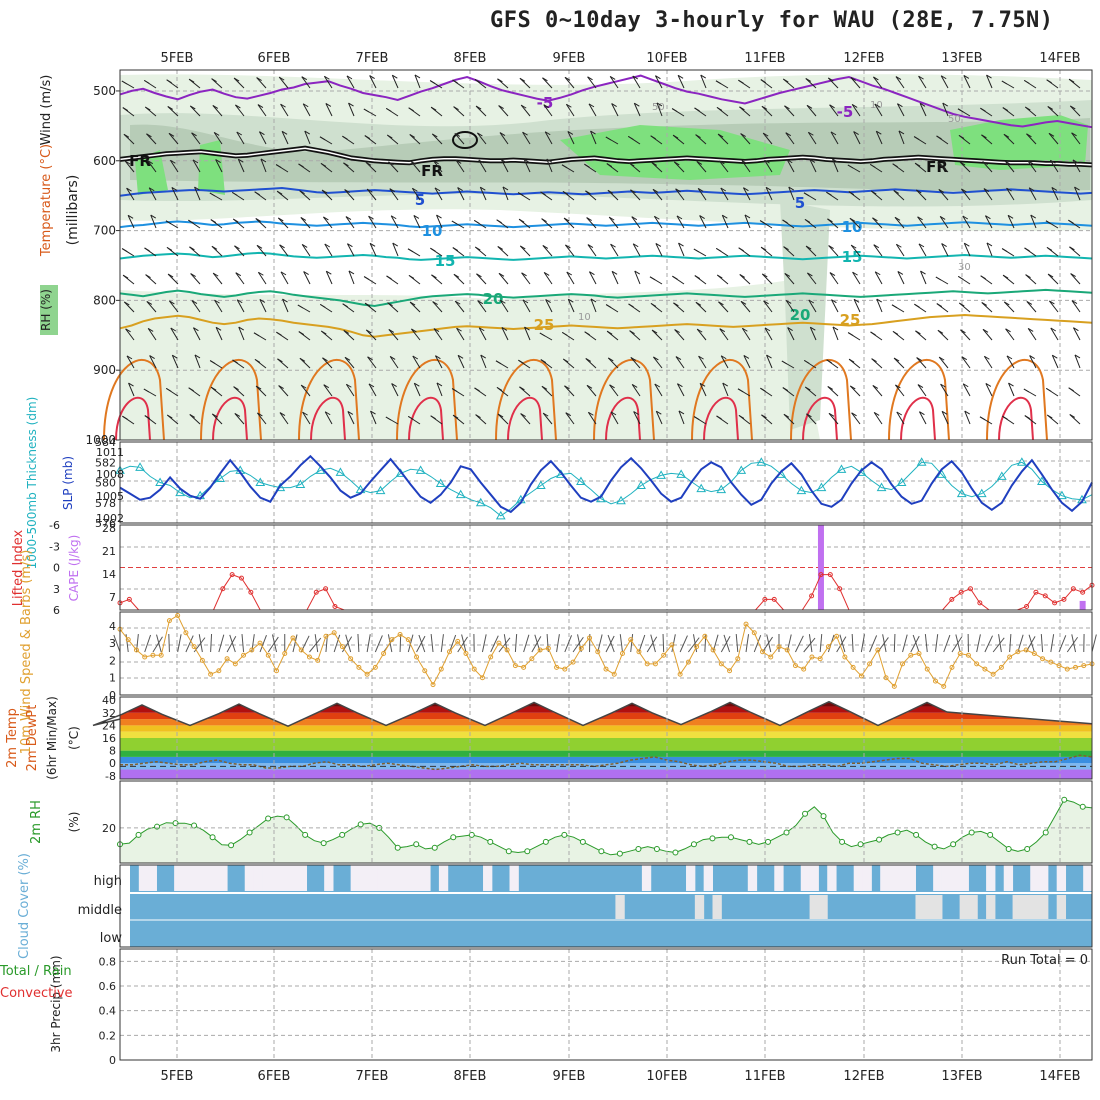  I want to click on temp-tick-label: 16, so click(109, 738).